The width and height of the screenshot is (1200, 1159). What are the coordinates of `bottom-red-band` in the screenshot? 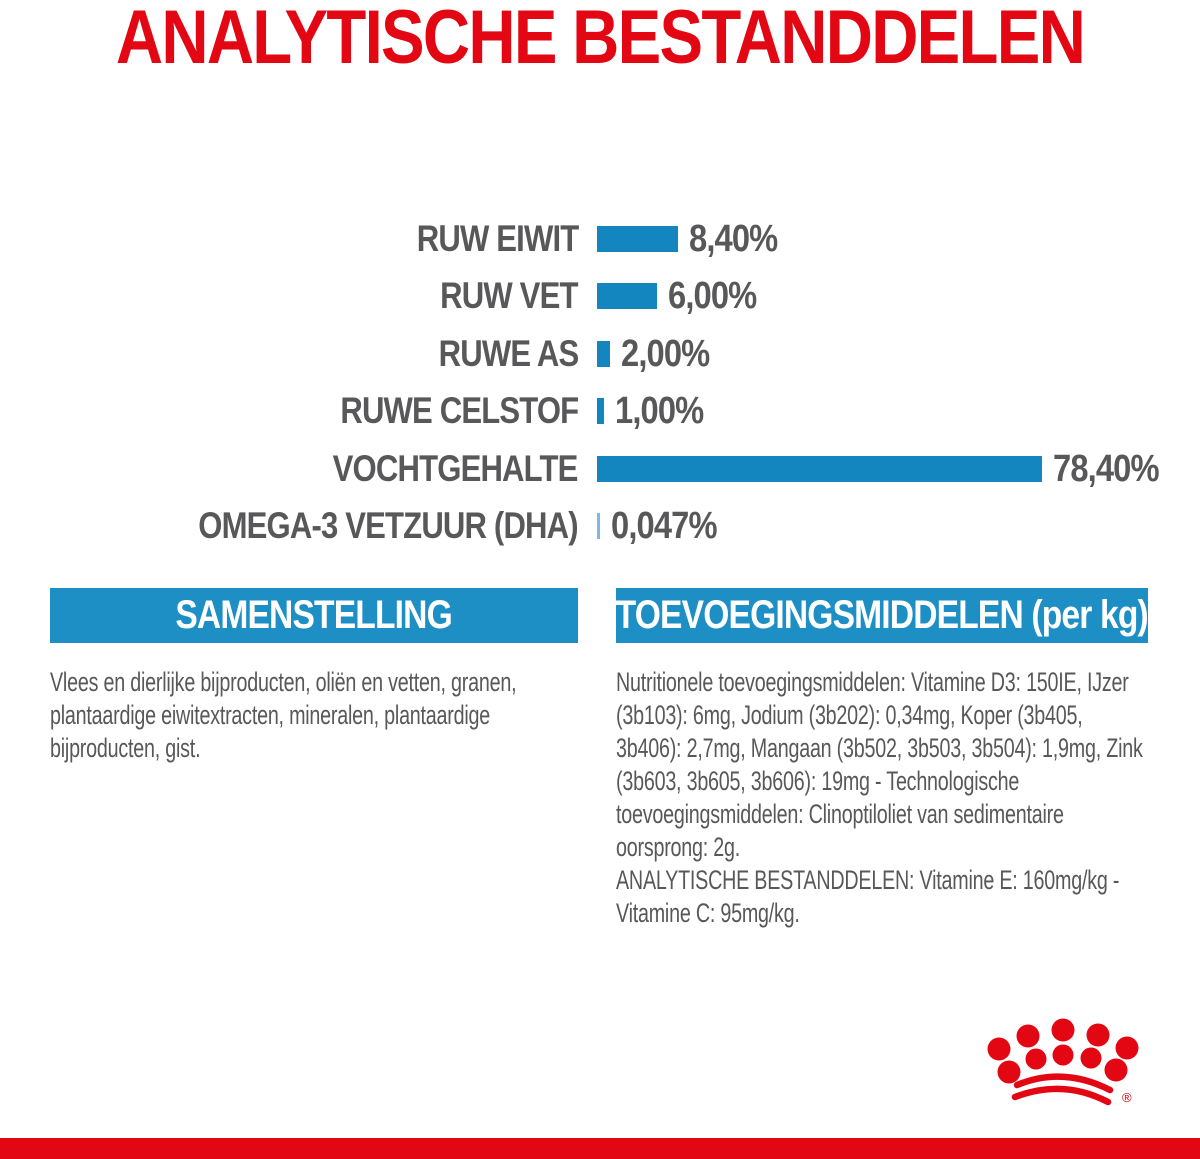 It's located at (600, 1148).